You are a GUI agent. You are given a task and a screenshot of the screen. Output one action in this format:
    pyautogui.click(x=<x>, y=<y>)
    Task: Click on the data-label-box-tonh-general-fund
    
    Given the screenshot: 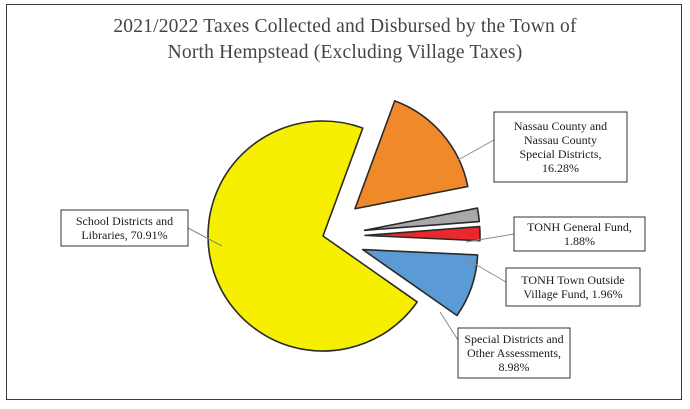 What is the action you would take?
    pyautogui.click(x=579, y=234)
    